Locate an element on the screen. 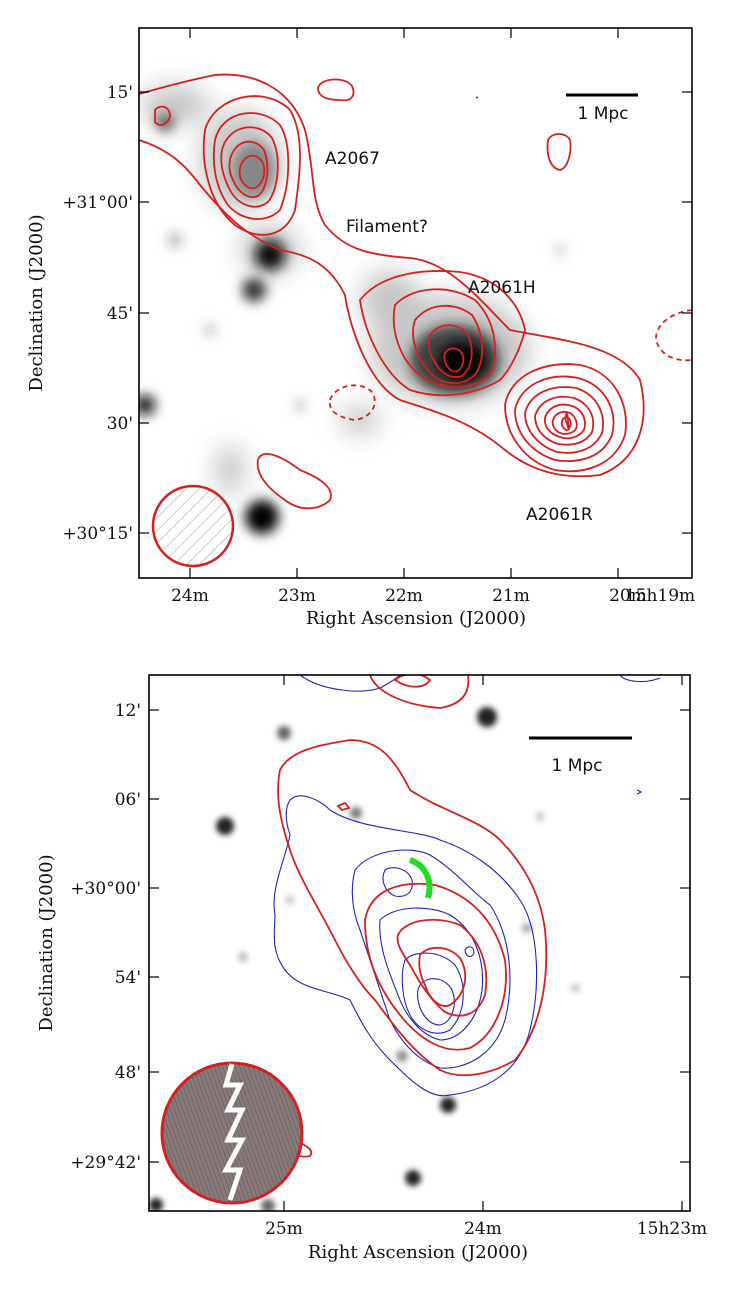 This screenshot has width=733, height=1292. top-scale-bar-label: 1 Mpc is located at coordinates (602, 114).